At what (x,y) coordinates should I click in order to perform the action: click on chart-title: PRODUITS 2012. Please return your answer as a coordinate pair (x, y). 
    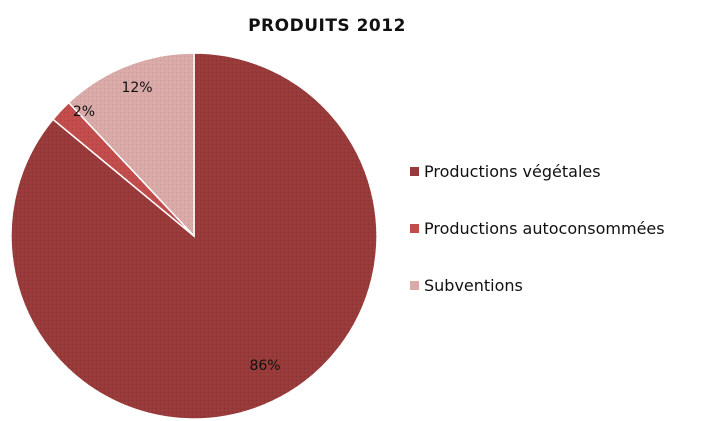
    Looking at the image, I should click on (327, 26).